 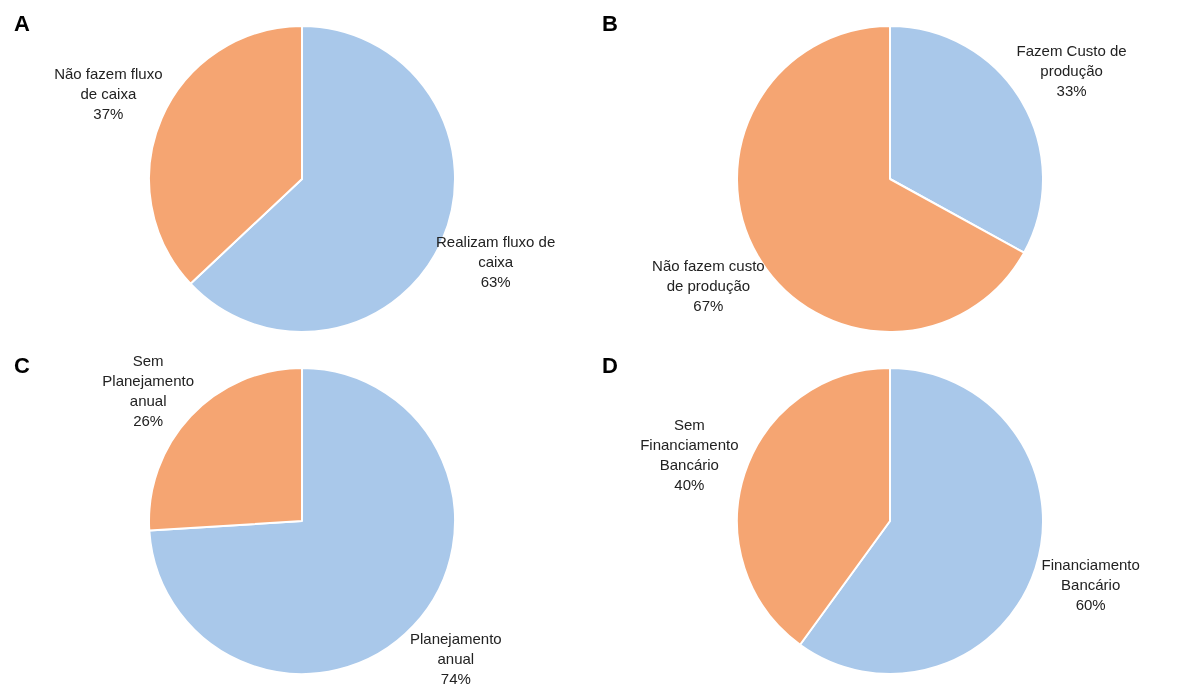 I want to click on chart-title: B, so click(x=610, y=24).